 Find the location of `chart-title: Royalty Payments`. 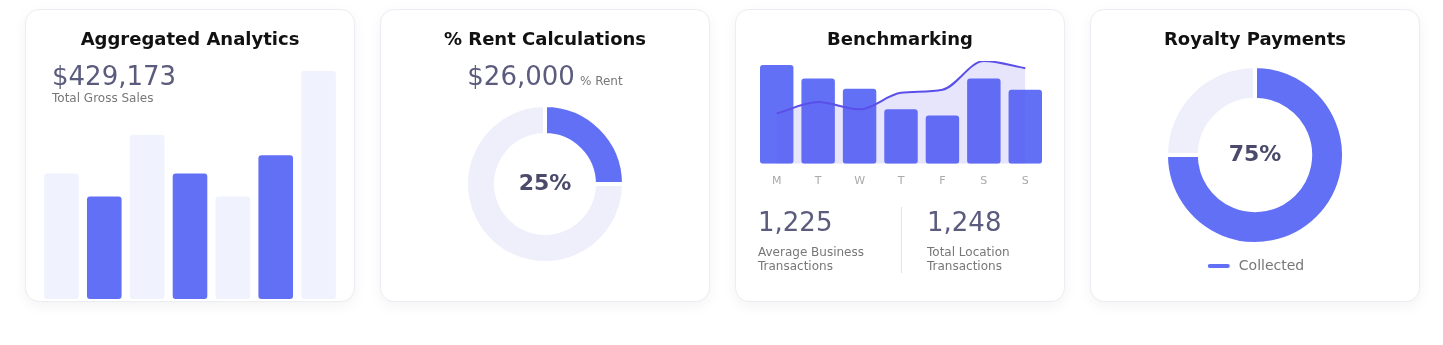

chart-title: Royalty Payments is located at coordinates (1254, 38).